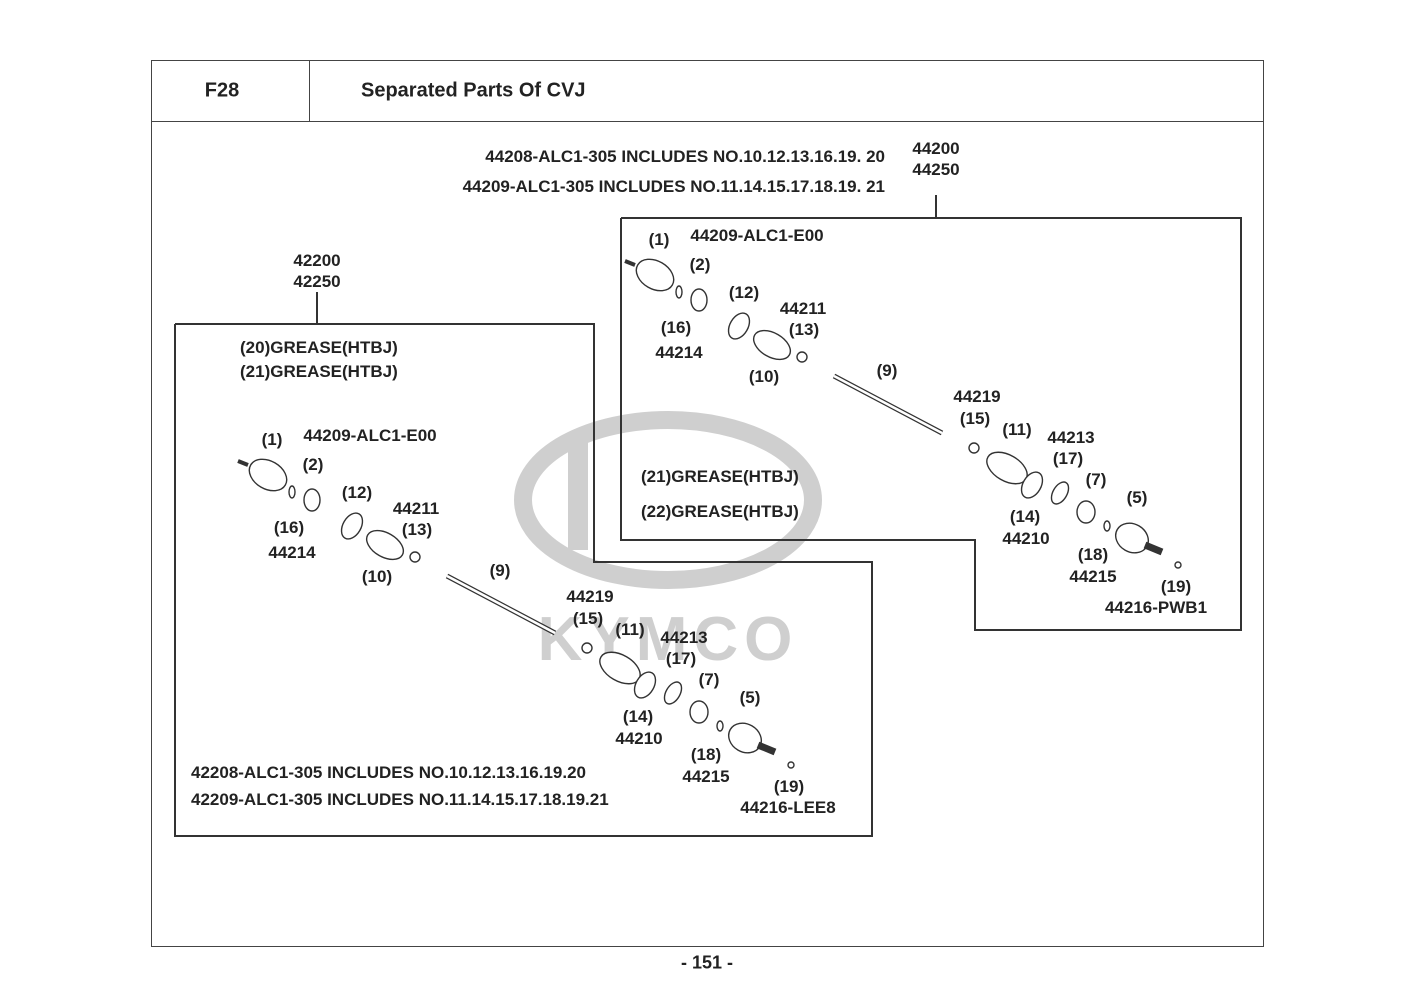 This screenshot has width=1415, height=1000. I want to click on right-group-callout: 44216-PWB1, so click(1156, 607).